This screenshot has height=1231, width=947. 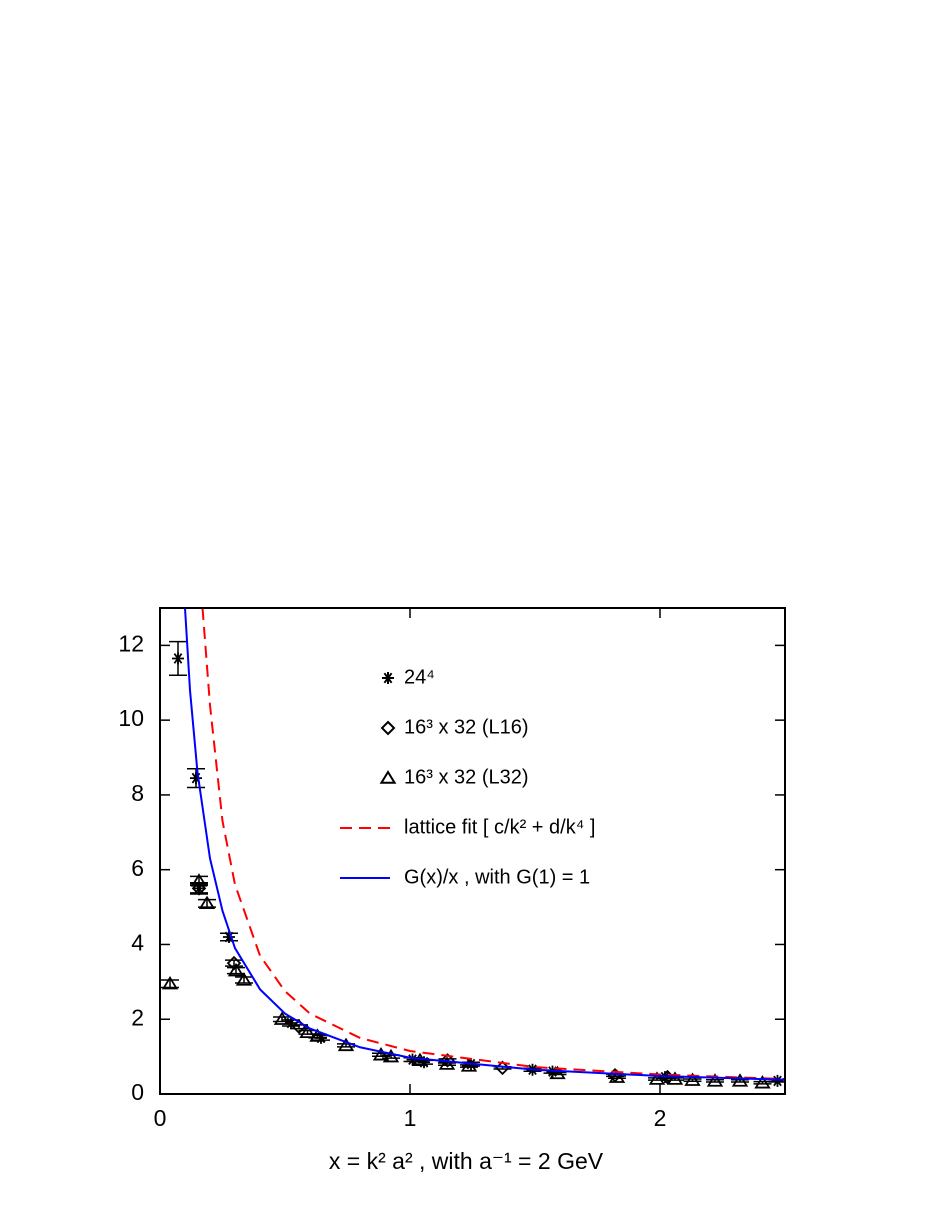 What do you see at coordinates (137, 1092) in the screenshot?
I see `y-tick-label: 0` at bounding box center [137, 1092].